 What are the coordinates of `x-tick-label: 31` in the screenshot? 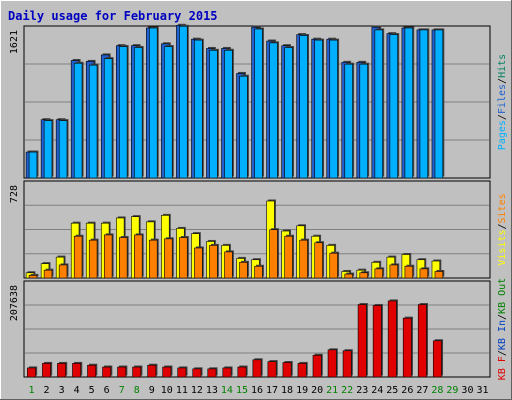 It's located at (482, 390).